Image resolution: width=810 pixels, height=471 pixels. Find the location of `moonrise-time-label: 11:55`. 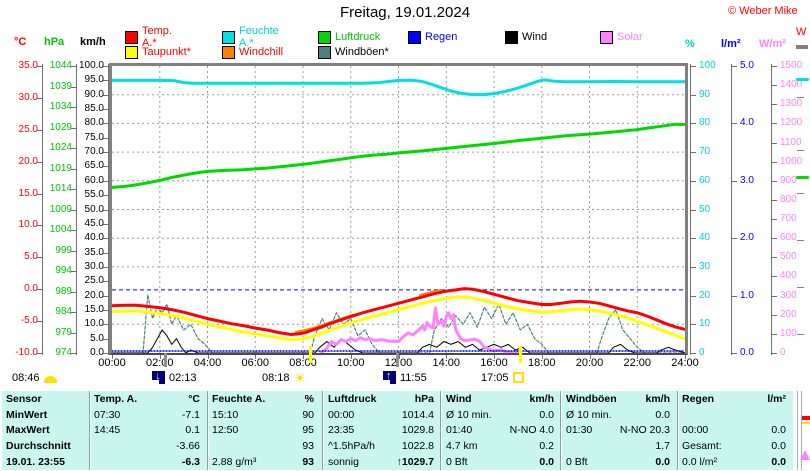

moonrise-time-label: 11:55 is located at coordinates (413, 377).